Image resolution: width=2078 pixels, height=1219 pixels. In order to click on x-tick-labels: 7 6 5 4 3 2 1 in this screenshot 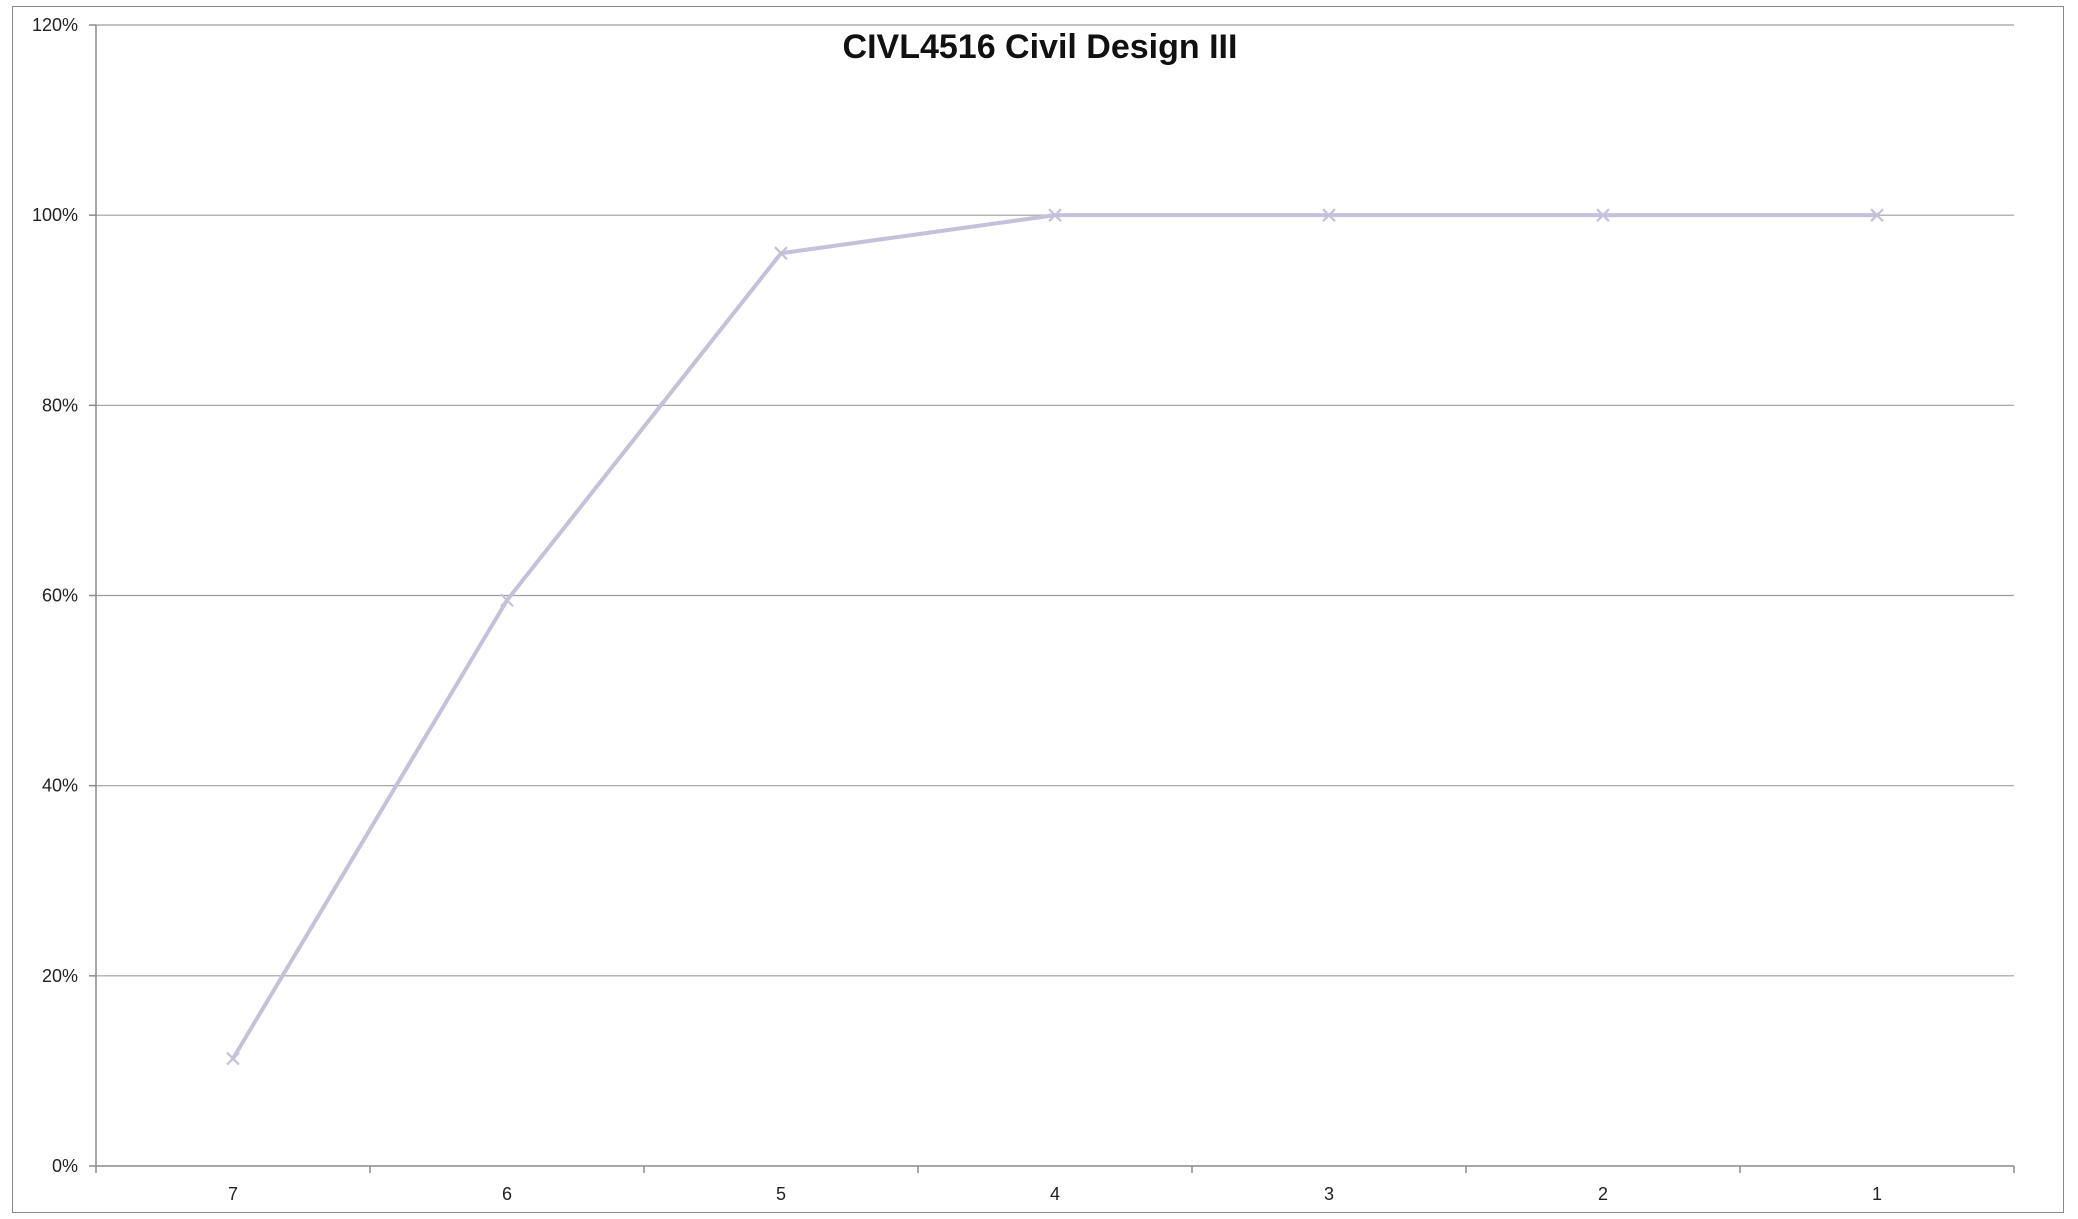, I will do `click(1055, 1194)`.